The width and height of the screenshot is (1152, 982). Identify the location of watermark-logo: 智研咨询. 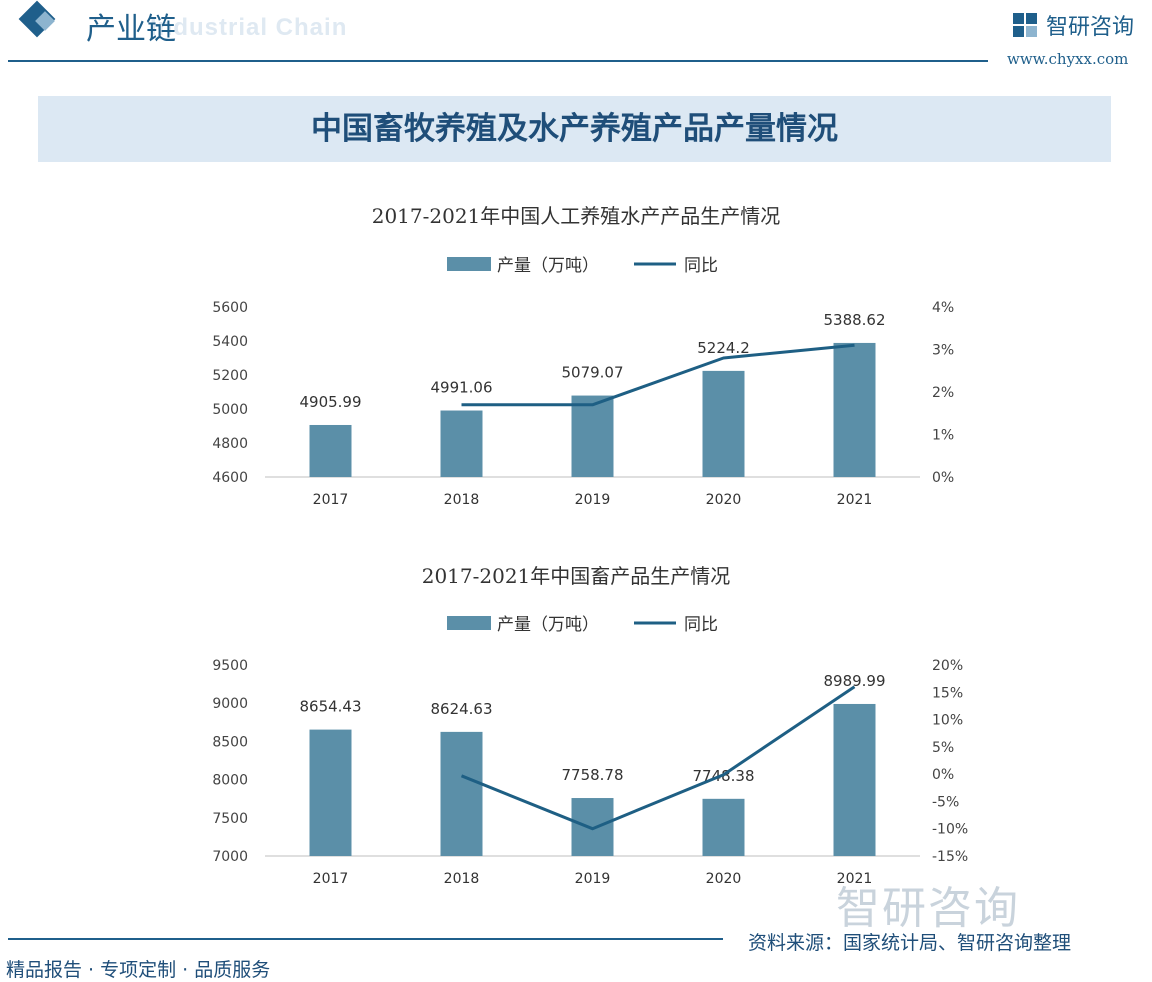
(928, 908).